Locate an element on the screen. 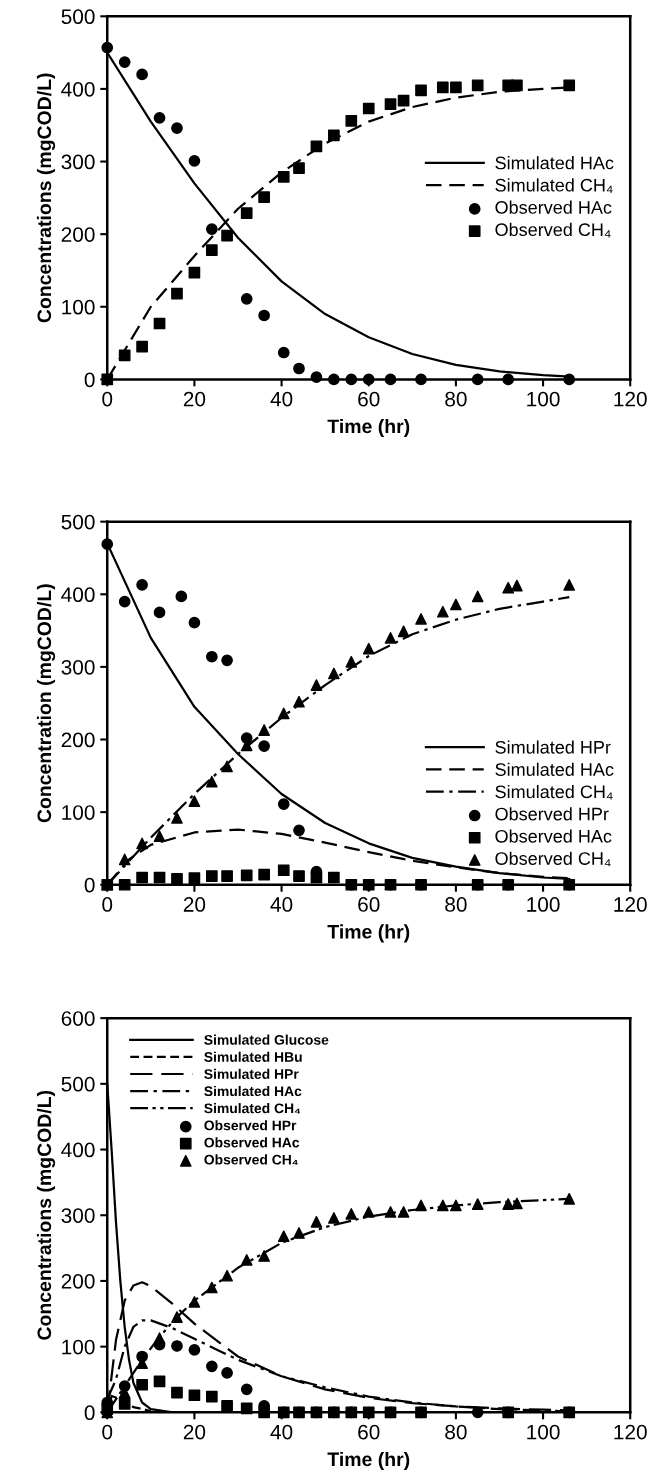 Image resolution: width=662 pixels, height=1482 pixels. y-tick-label: 600 is located at coordinates (78, 1018).